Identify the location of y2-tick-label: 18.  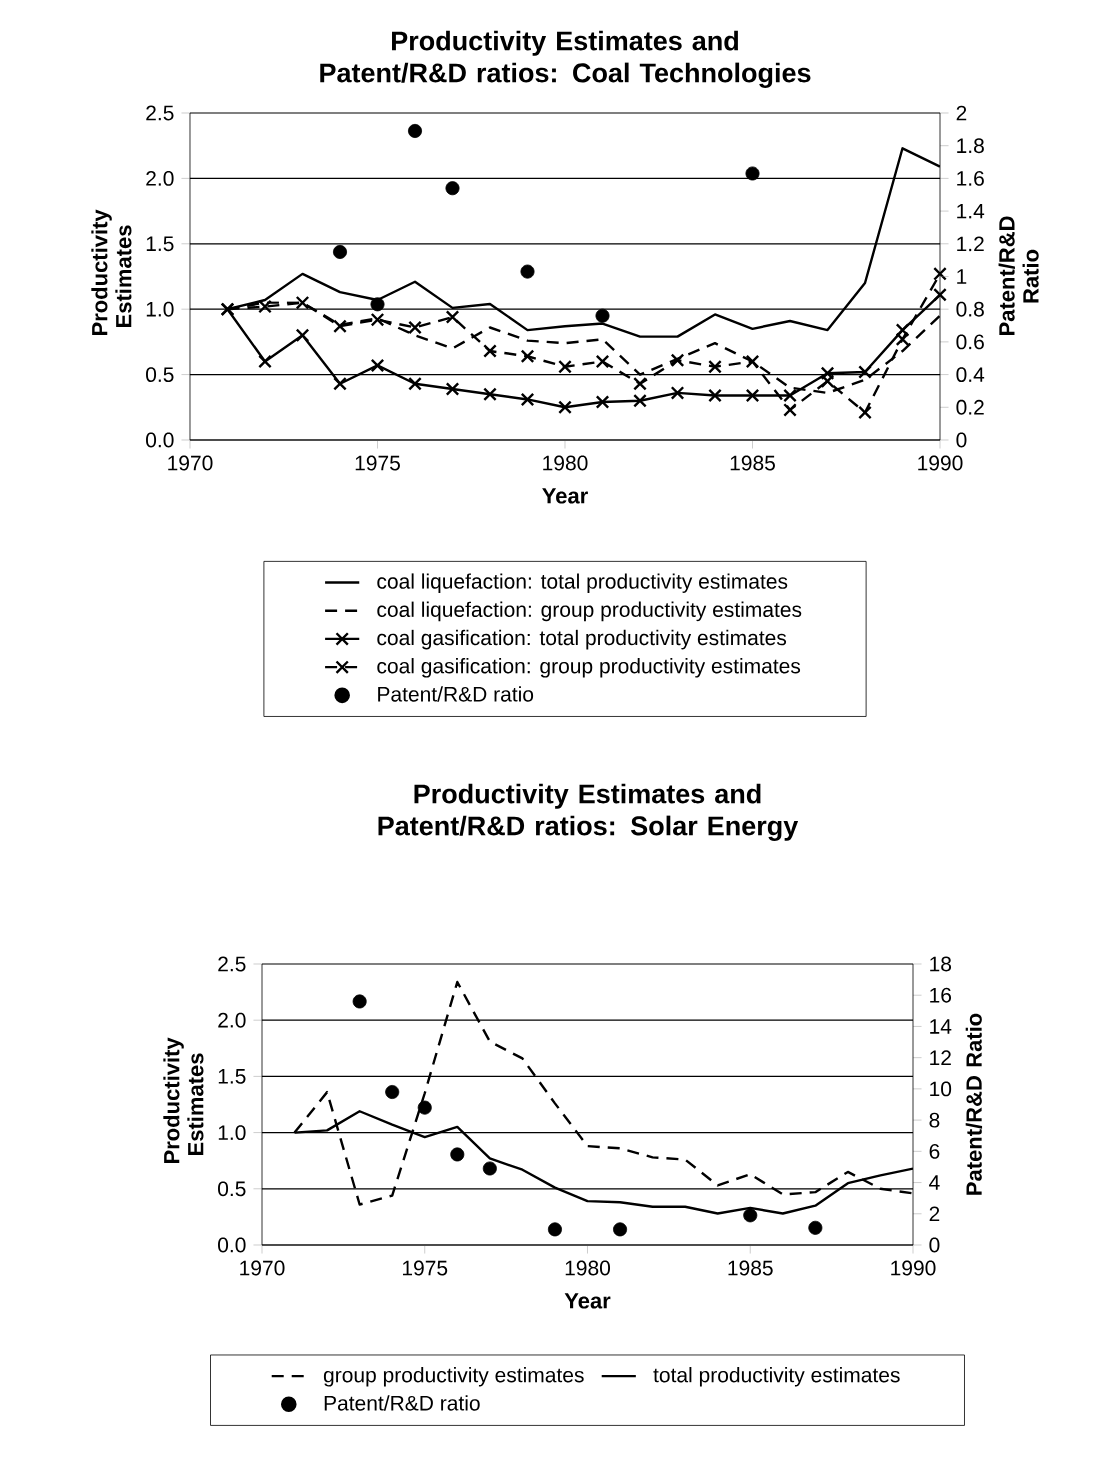
(941, 964).